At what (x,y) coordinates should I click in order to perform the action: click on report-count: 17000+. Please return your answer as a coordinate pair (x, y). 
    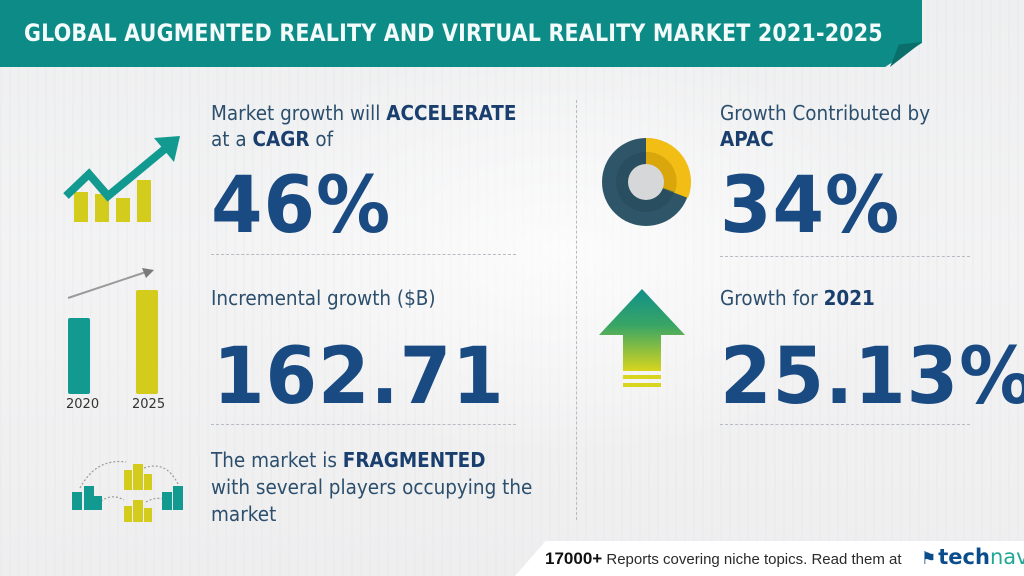
    Looking at the image, I should click on (574, 558).